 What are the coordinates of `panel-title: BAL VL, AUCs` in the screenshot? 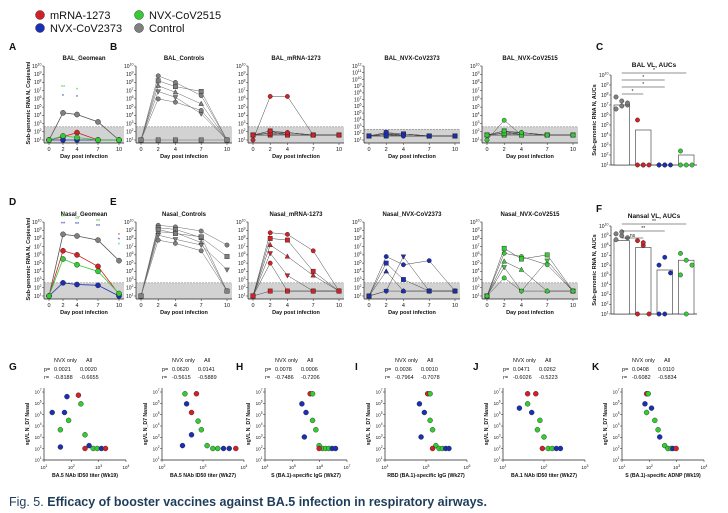 It's located at (654, 65).